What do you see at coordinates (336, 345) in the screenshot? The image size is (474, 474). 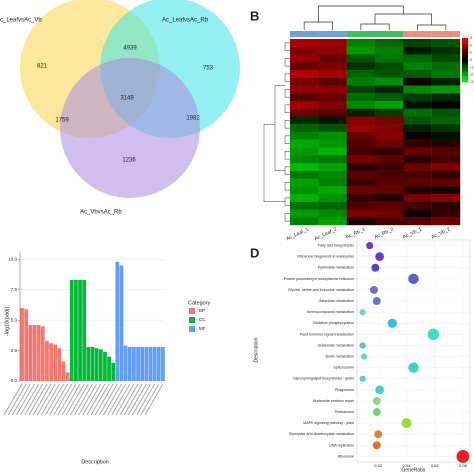 I see `y-tick-label: Butanoate metabolism` at bounding box center [336, 345].